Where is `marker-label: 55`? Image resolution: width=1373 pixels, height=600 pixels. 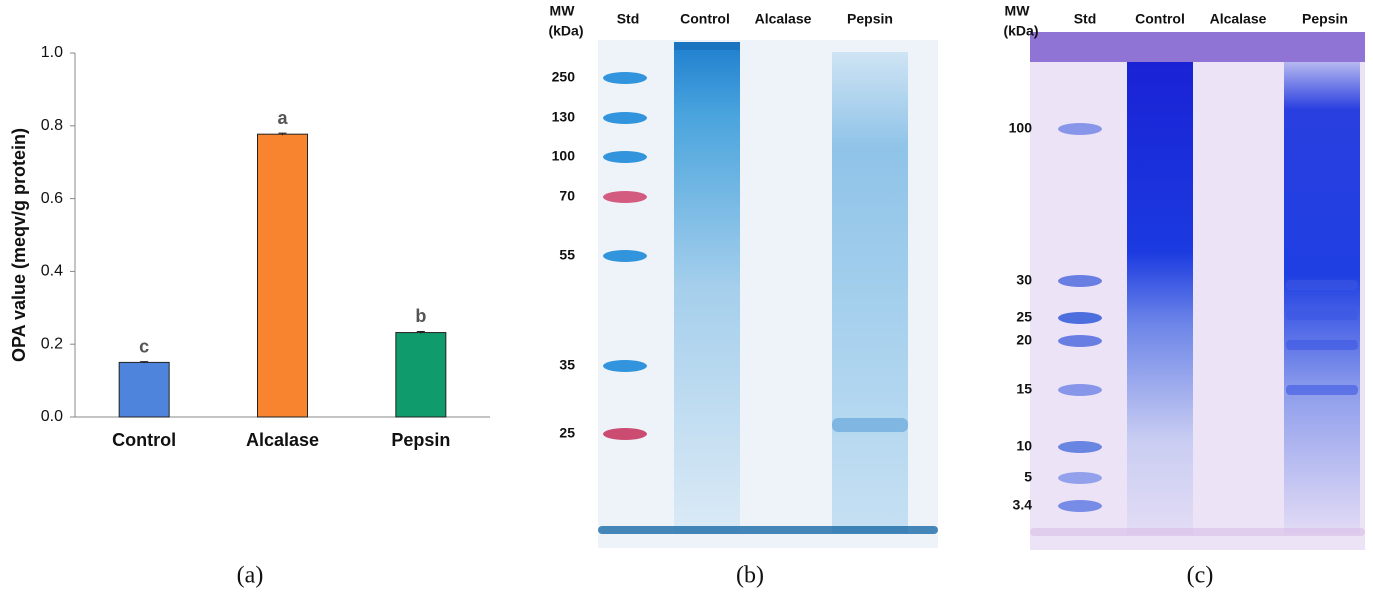
marker-label: 55 is located at coordinates (567, 255).